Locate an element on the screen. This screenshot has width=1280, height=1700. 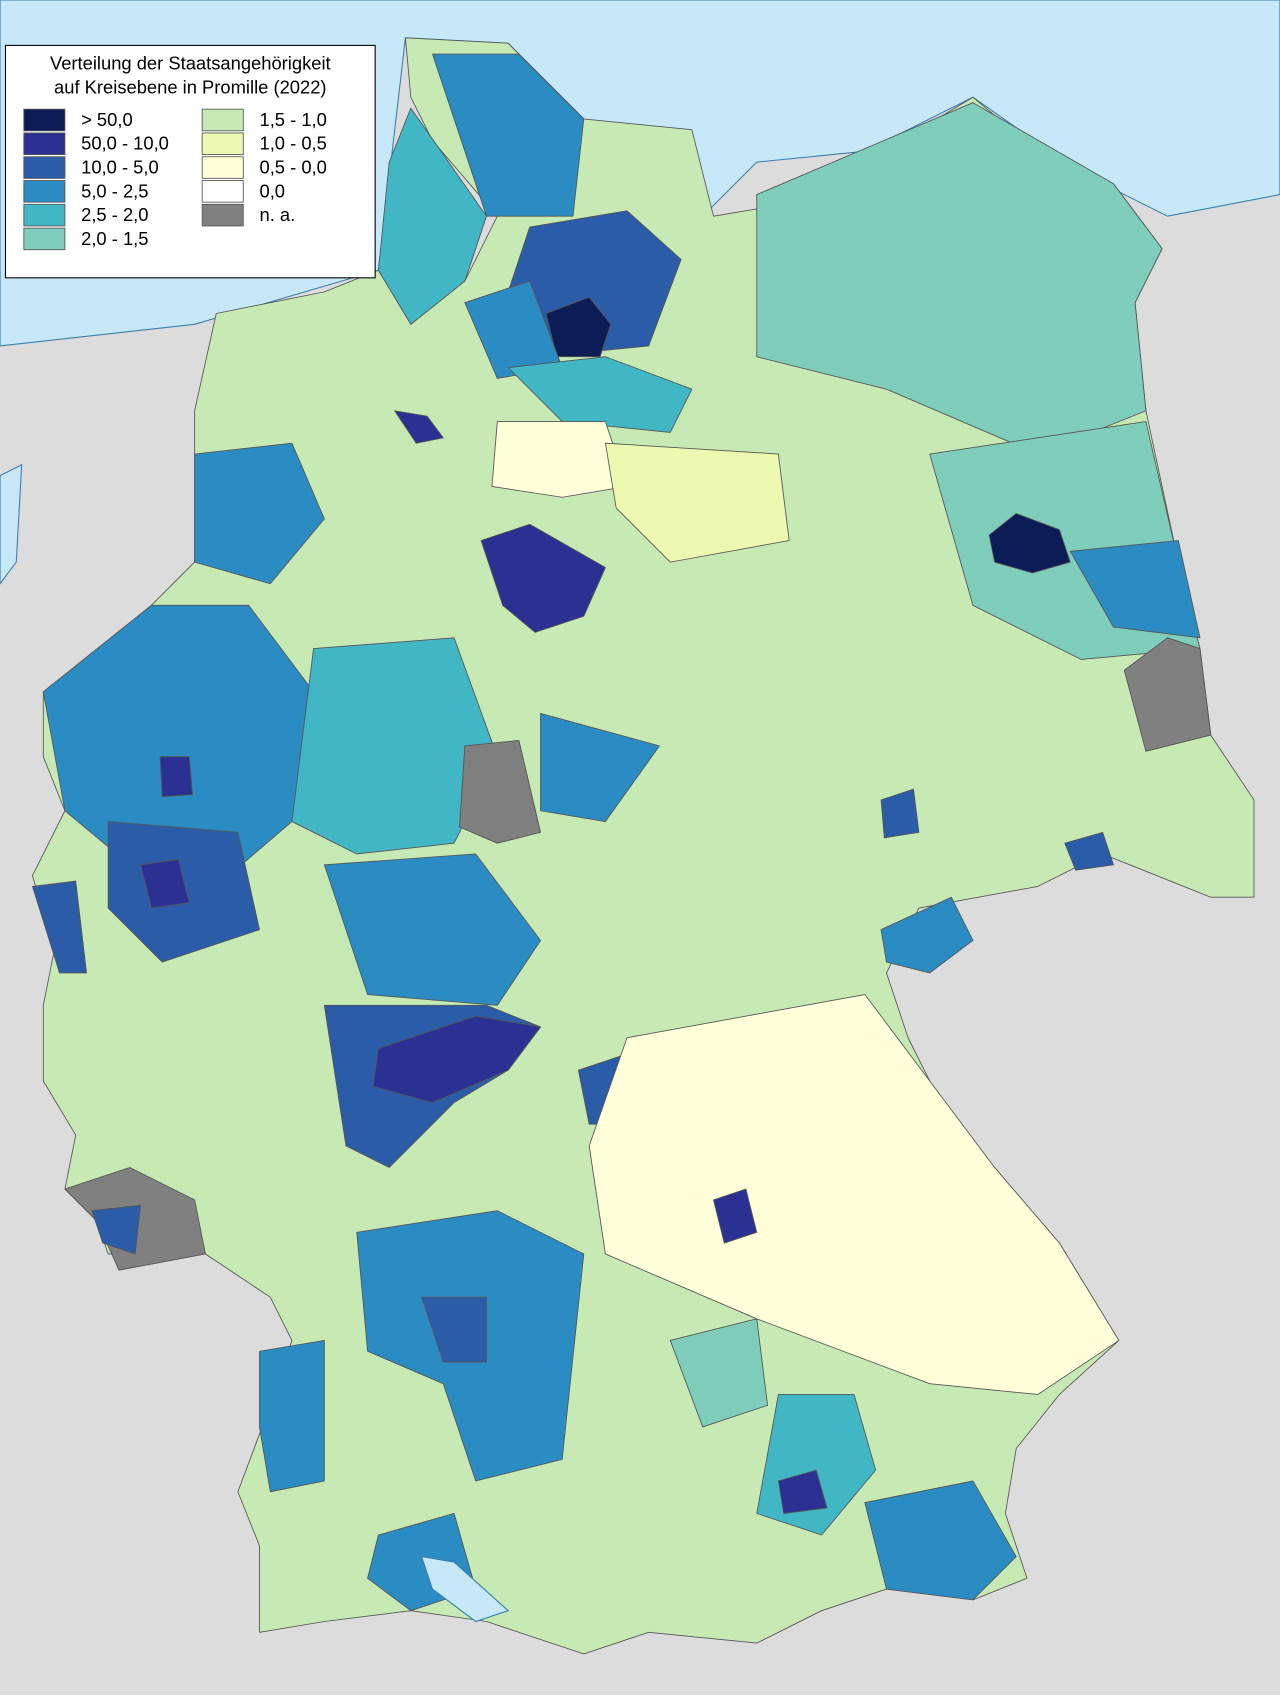
sea-inlet is located at coordinates (11, 524).